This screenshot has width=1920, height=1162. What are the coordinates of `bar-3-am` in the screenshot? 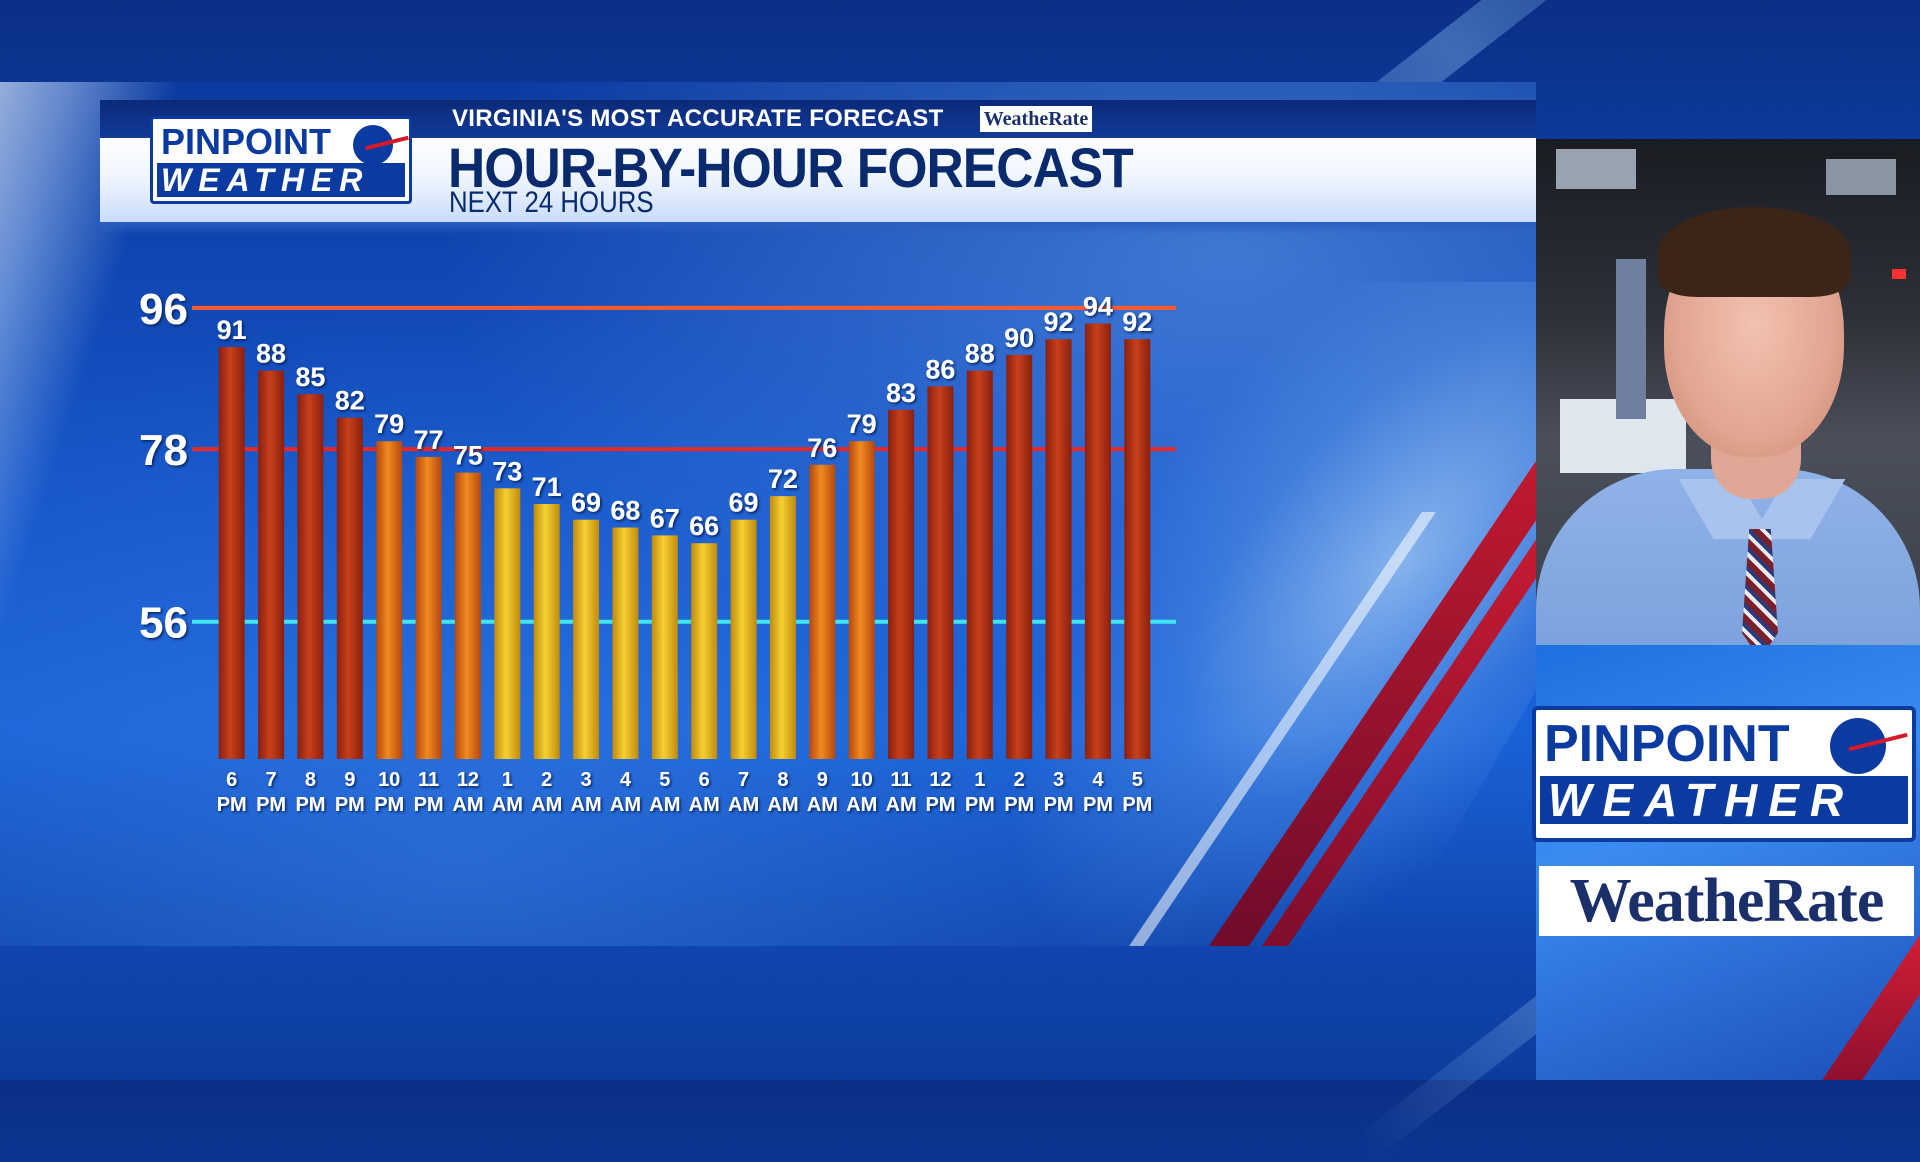 It's located at (586, 639).